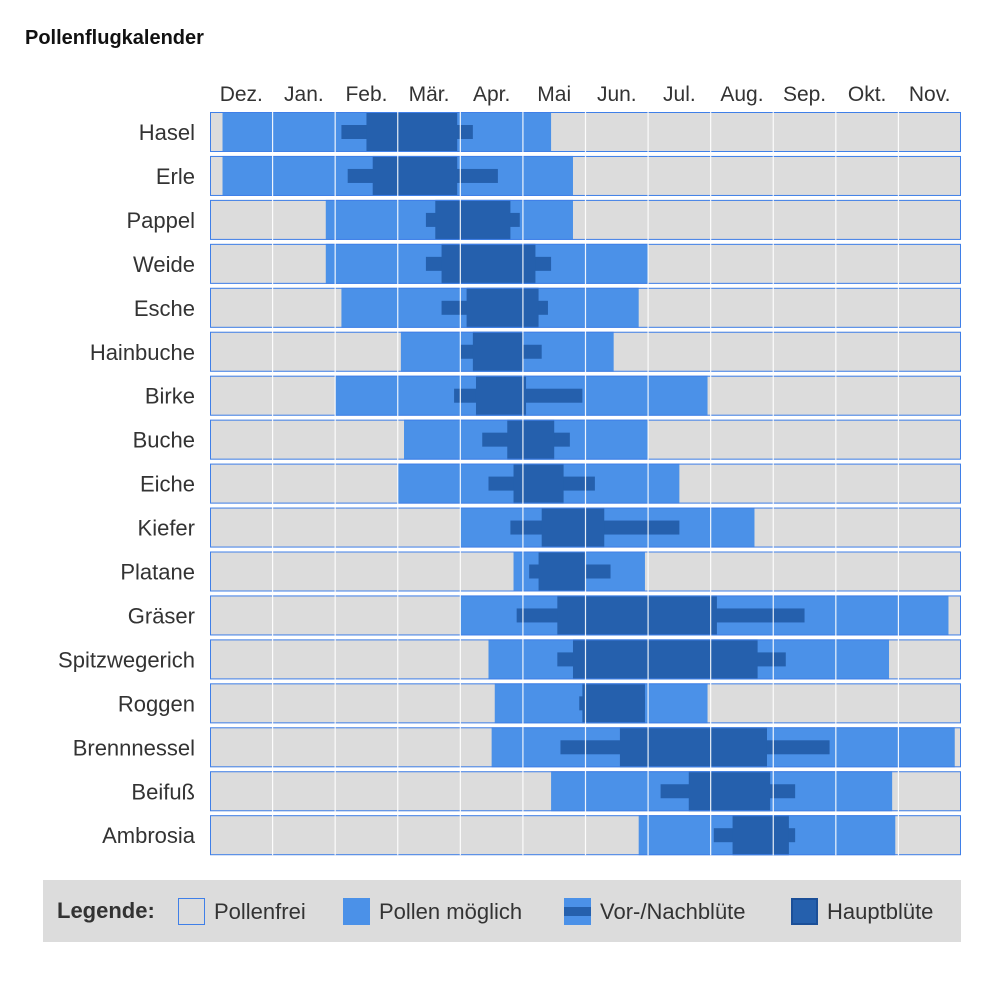  I want to click on row-label: Hainbuche, so click(142, 352).